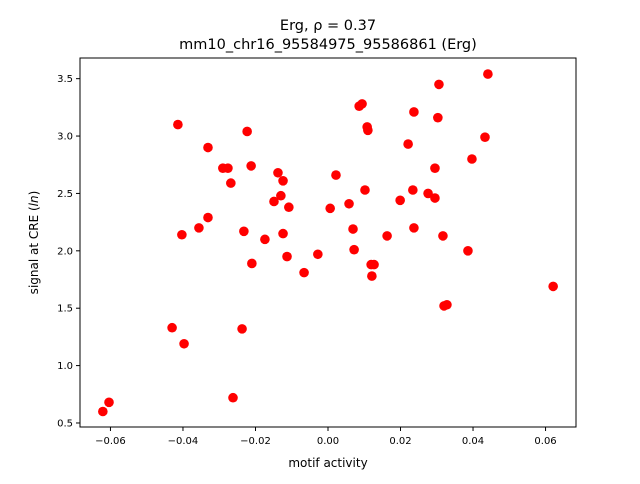 The image size is (640, 484). Describe the element at coordinates (328, 45) in the screenshot. I see `chart-title-line2: mm10_chr16_95584975_95586861 (Erg)` at that location.